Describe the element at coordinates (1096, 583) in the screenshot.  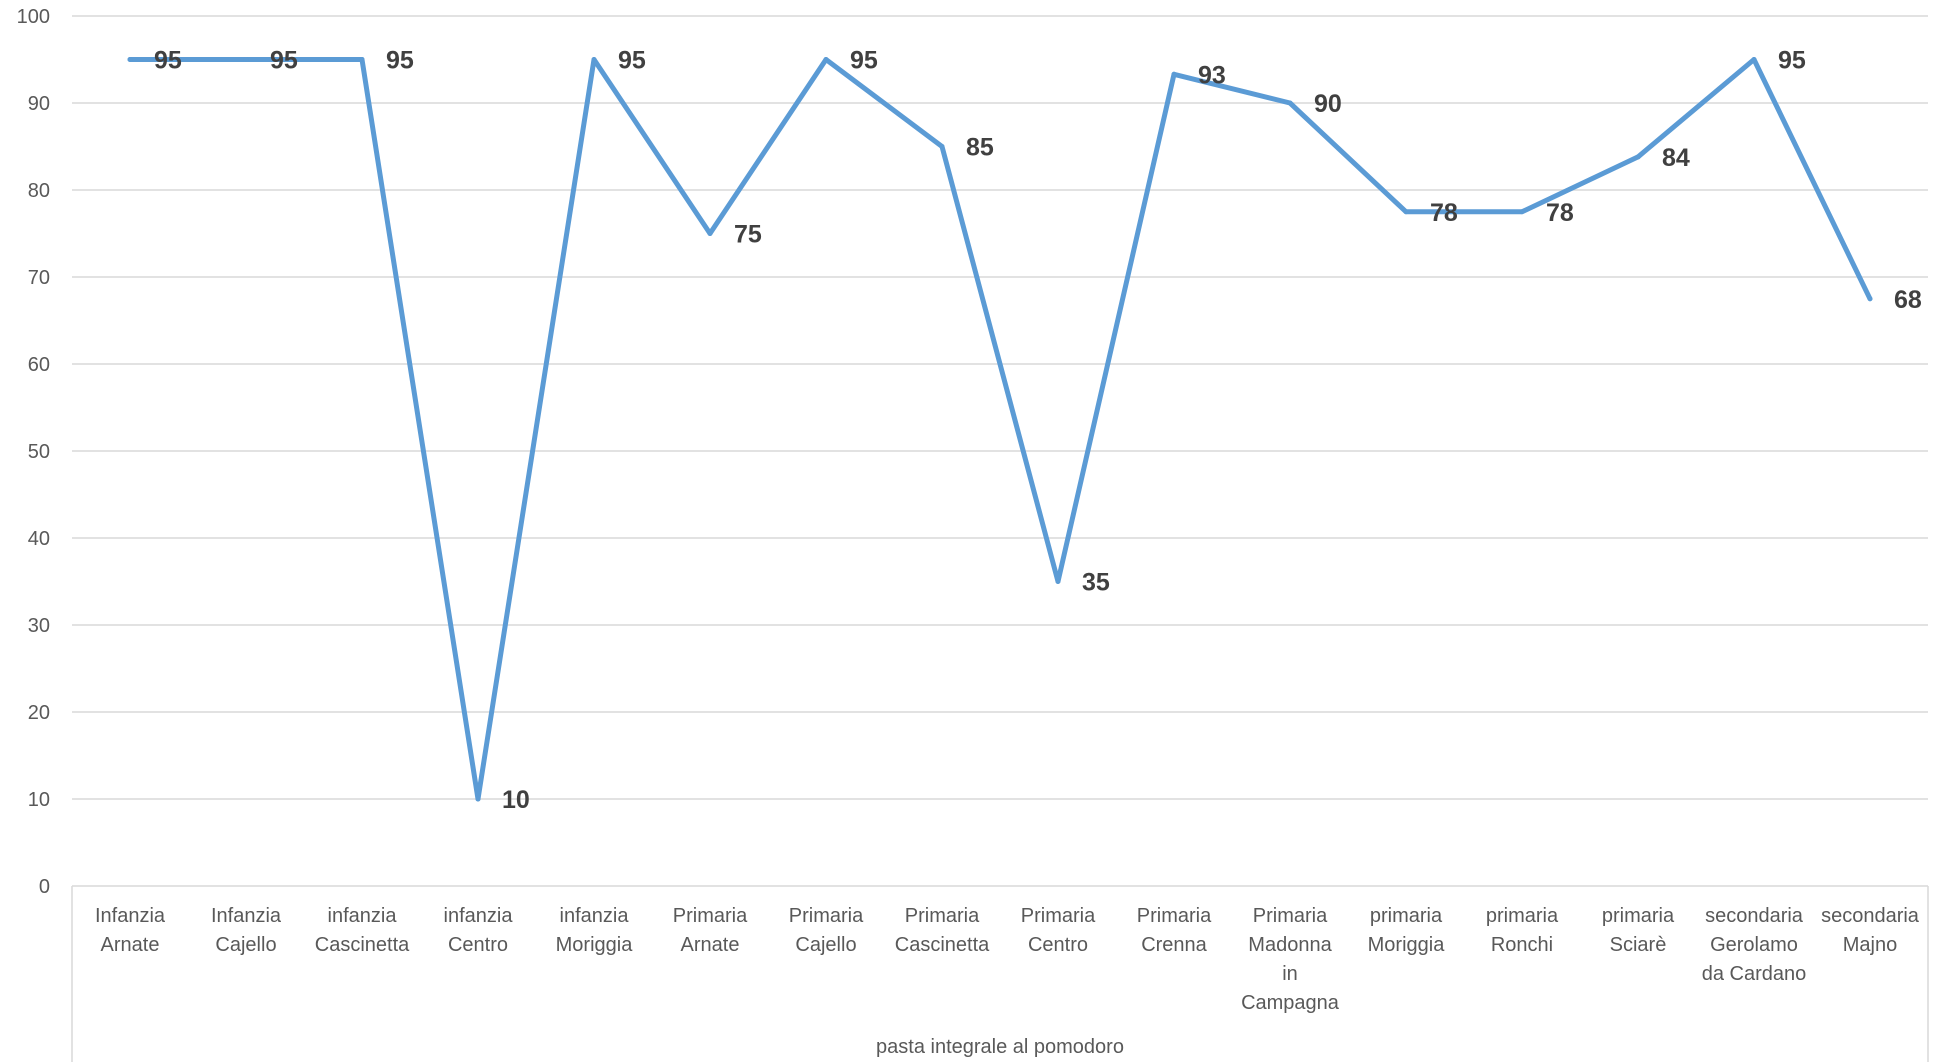
I see `data-label: 35` at that location.